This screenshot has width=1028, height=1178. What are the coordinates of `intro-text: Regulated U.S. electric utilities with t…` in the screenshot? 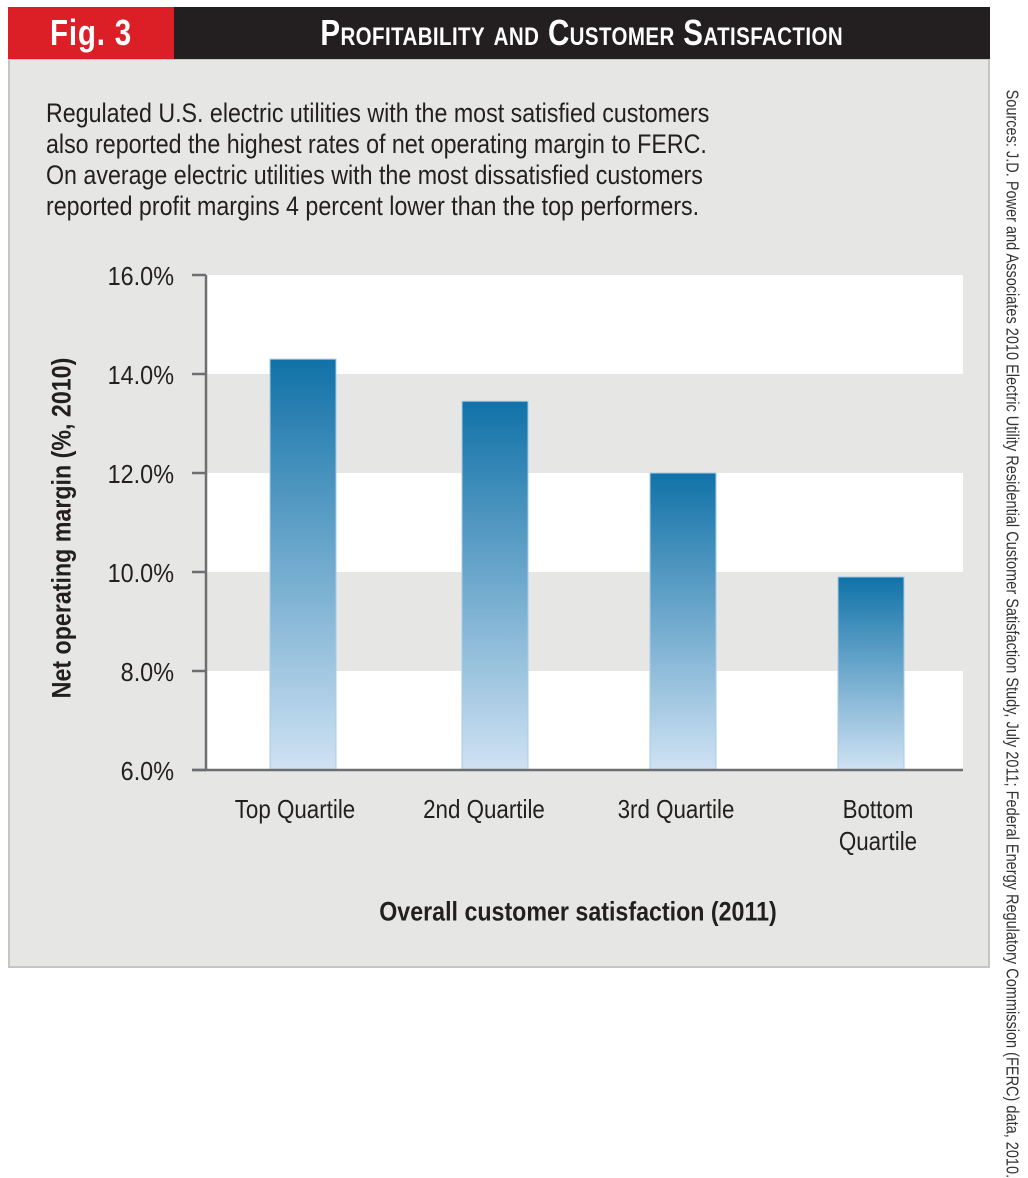 It's located at (496, 160).